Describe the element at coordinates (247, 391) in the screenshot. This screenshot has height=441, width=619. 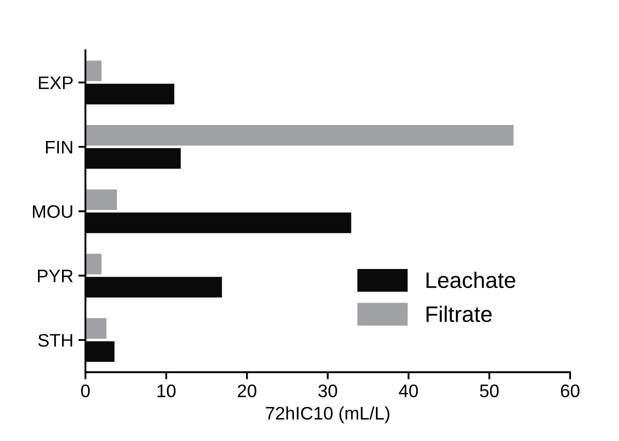
I see `x-tick-label: 20` at that location.